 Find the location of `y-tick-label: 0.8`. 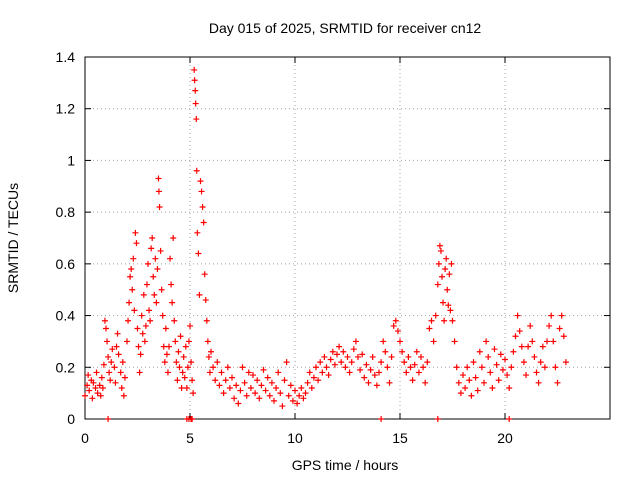

y-tick-label: 0.8 is located at coordinates (66, 212).